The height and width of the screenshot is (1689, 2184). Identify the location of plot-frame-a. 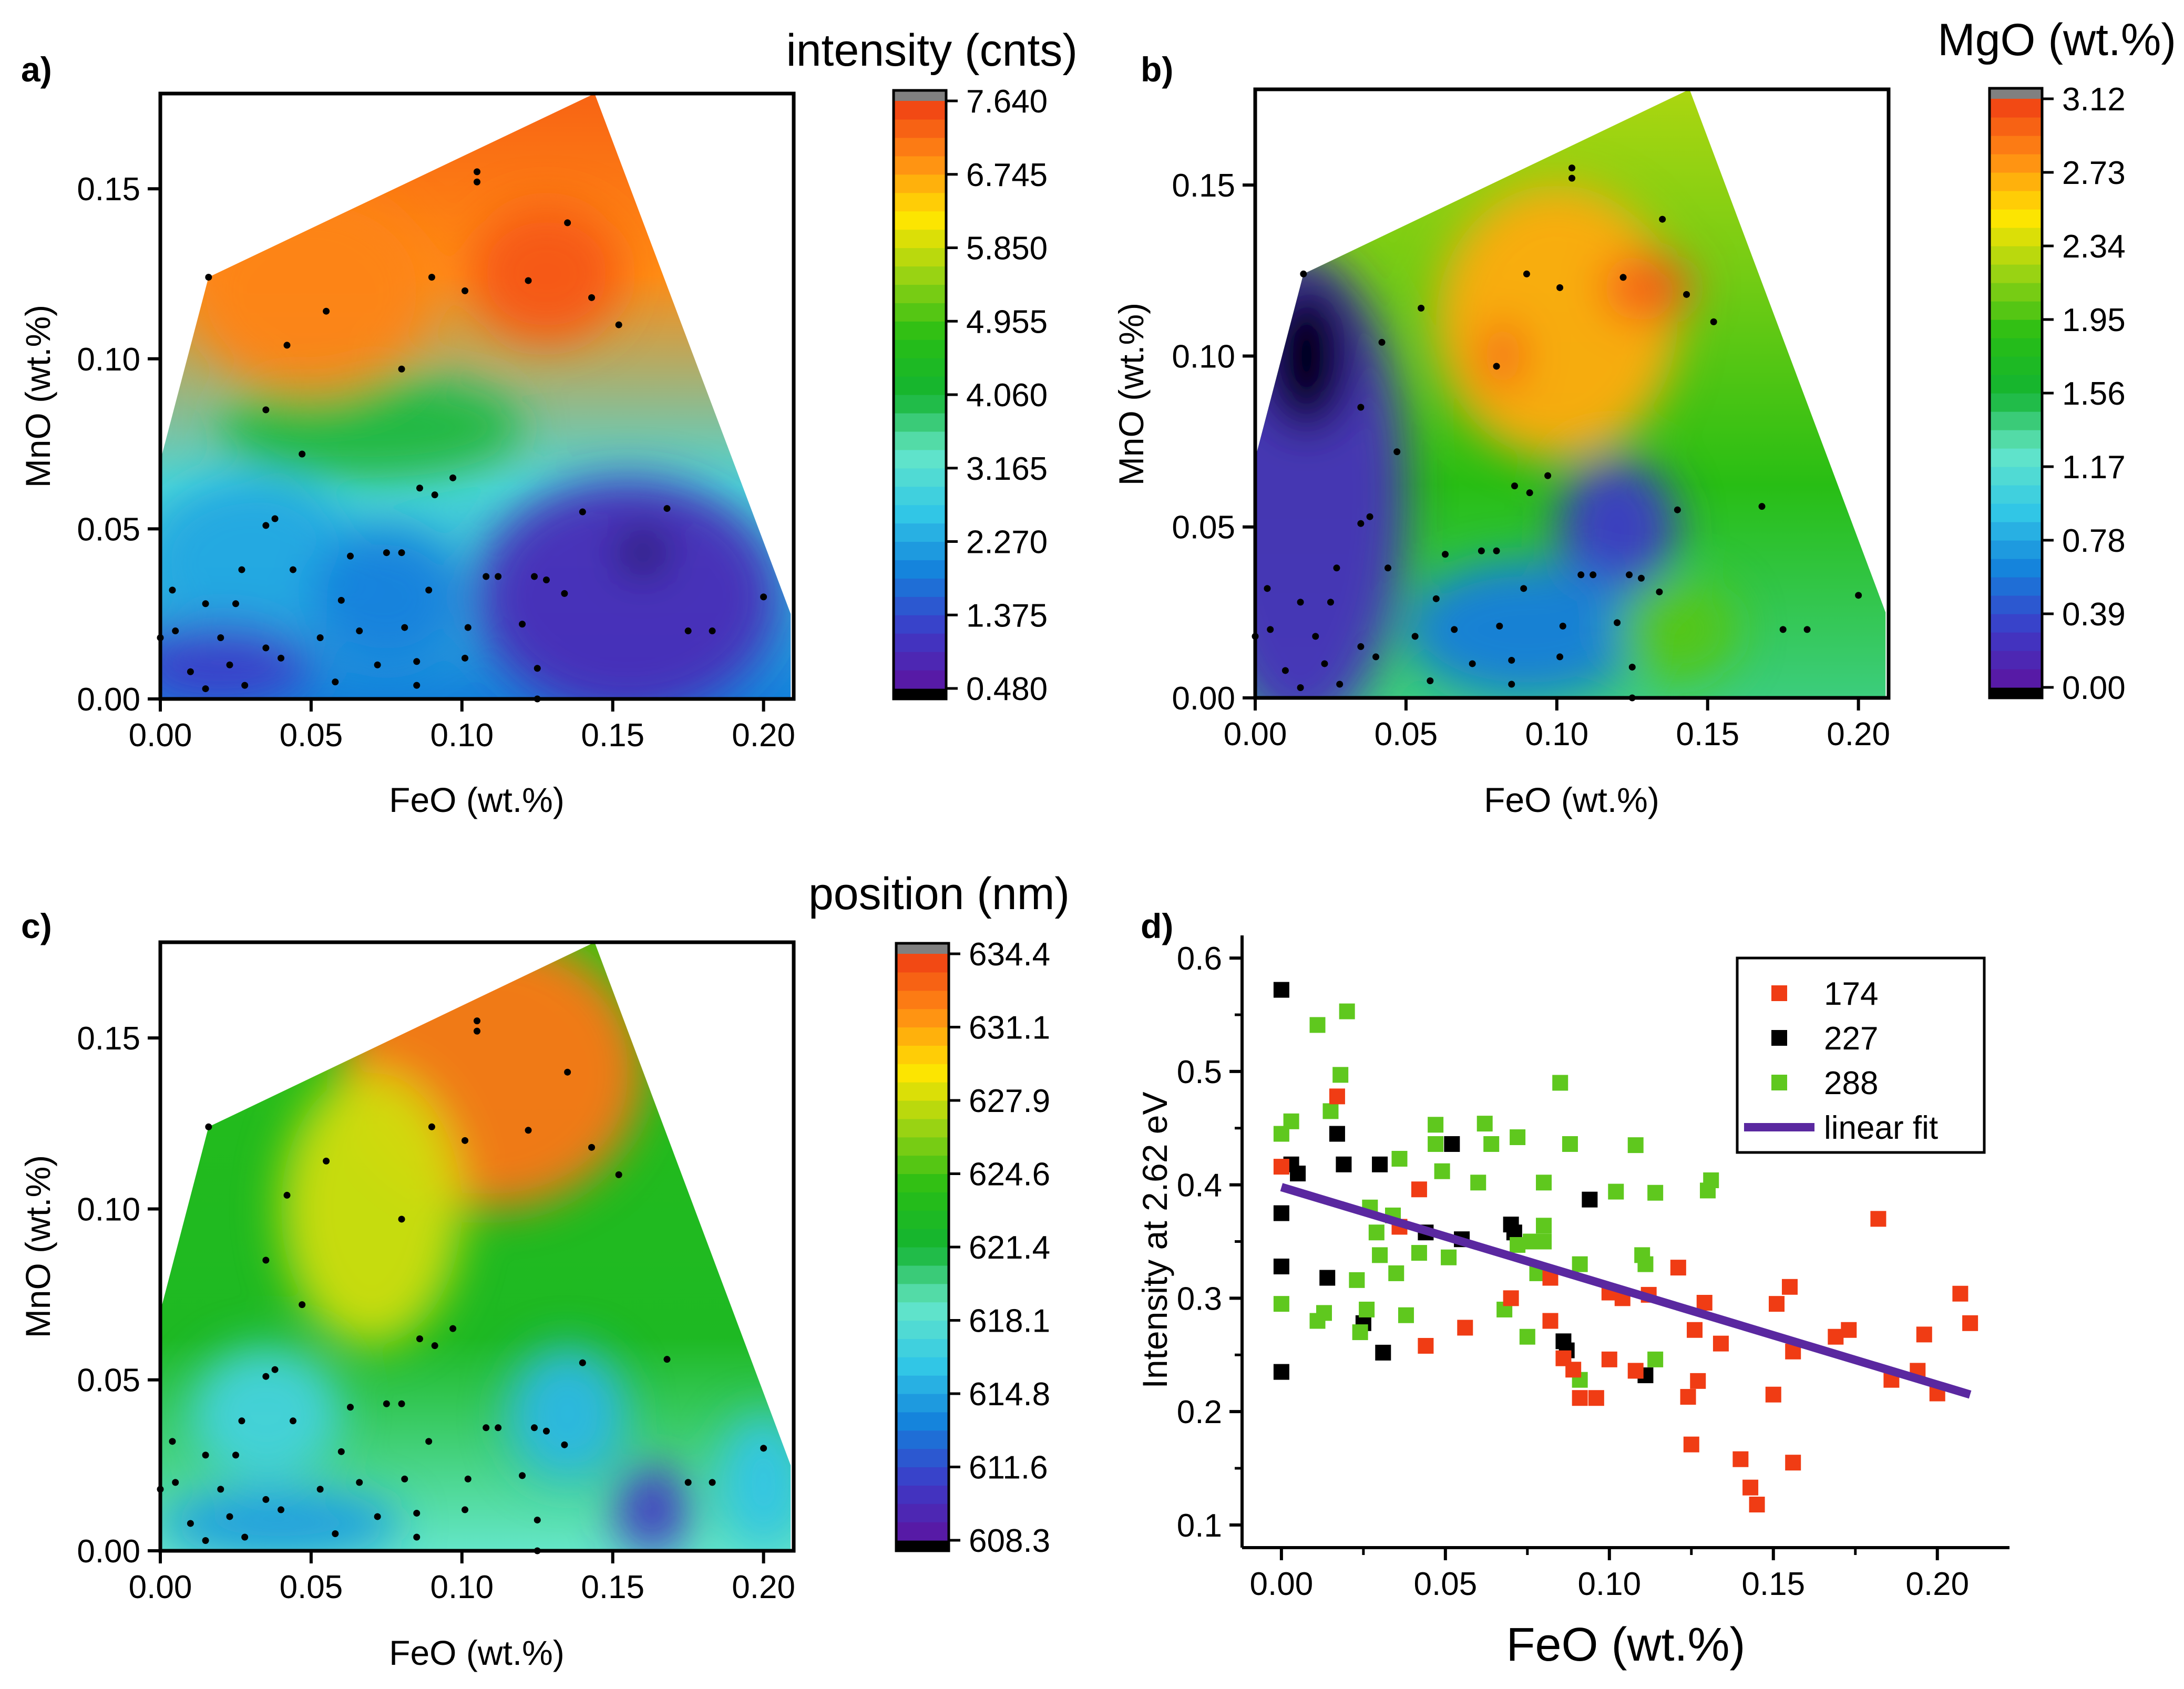
(477, 396).